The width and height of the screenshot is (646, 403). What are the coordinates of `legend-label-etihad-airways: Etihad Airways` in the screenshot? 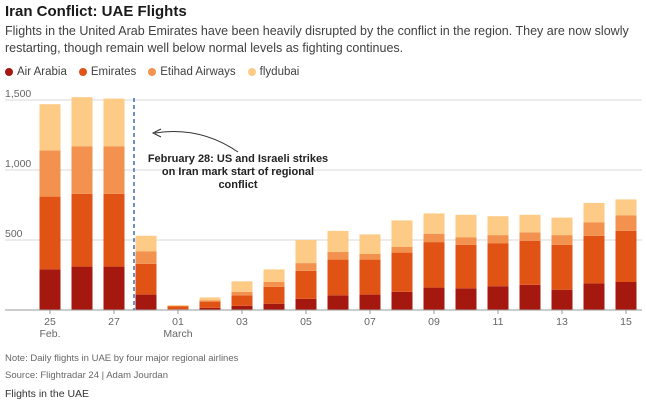 It's located at (198, 72).